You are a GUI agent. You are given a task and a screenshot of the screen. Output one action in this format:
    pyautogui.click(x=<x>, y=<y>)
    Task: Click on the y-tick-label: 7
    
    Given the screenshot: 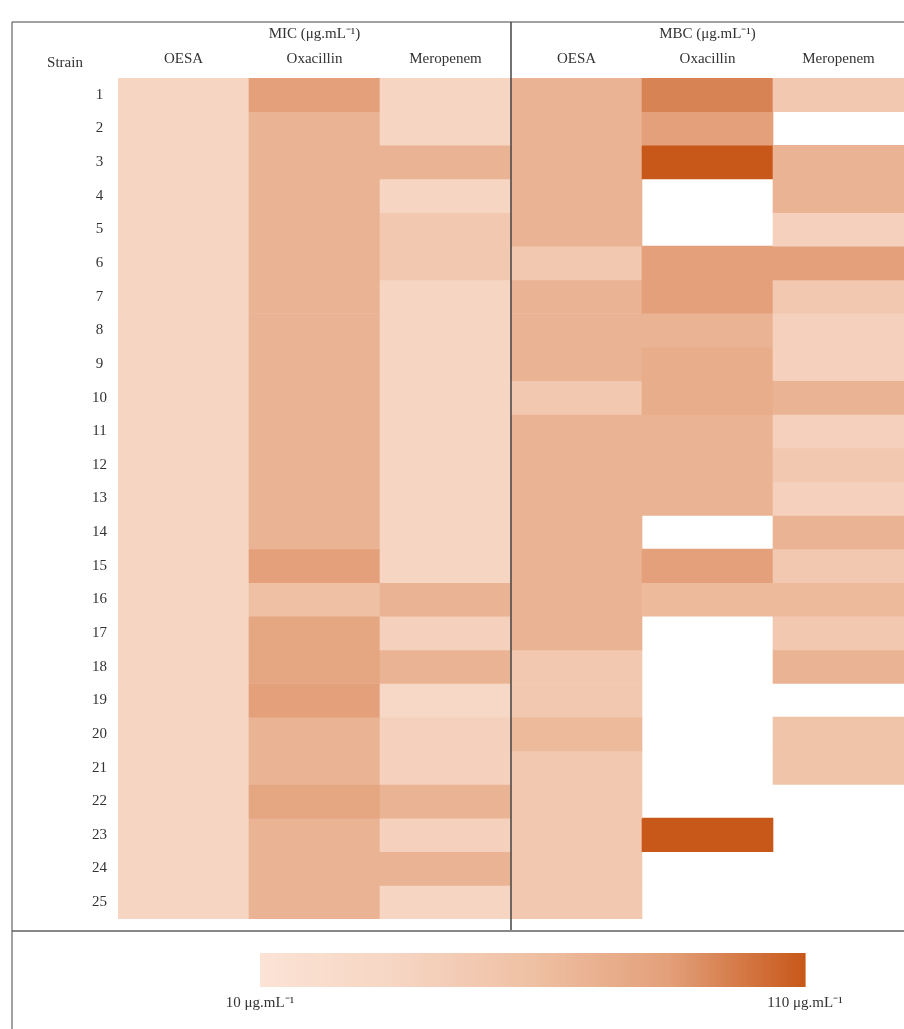 What is the action you would take?
    pyautogui.click(x=99, y=295)
    